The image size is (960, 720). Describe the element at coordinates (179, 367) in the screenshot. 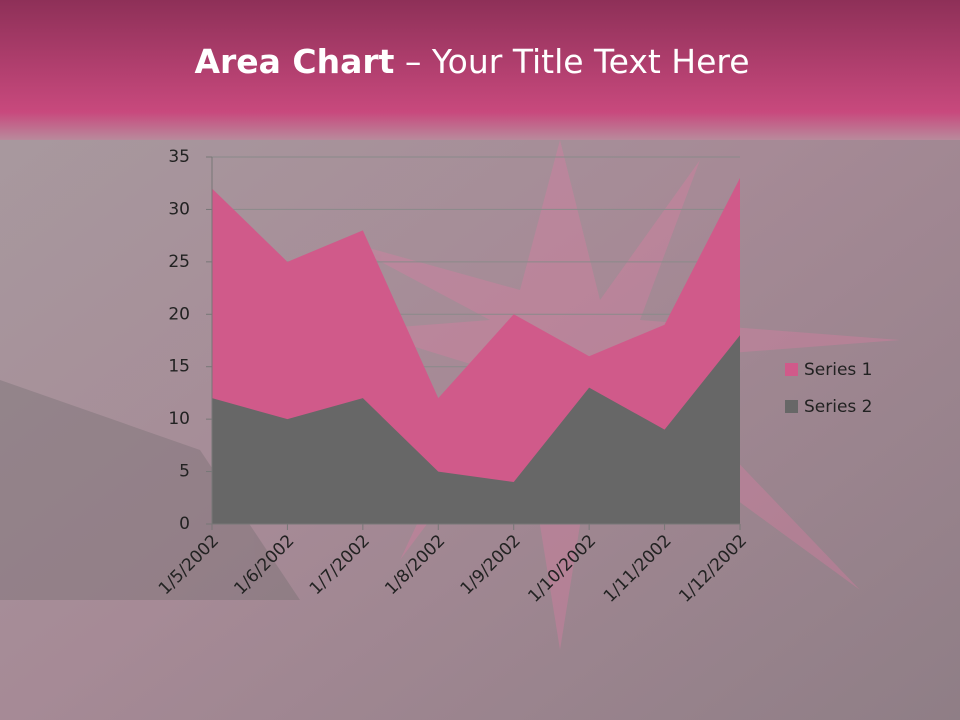

I see `y-tick-label: 15` at that location.